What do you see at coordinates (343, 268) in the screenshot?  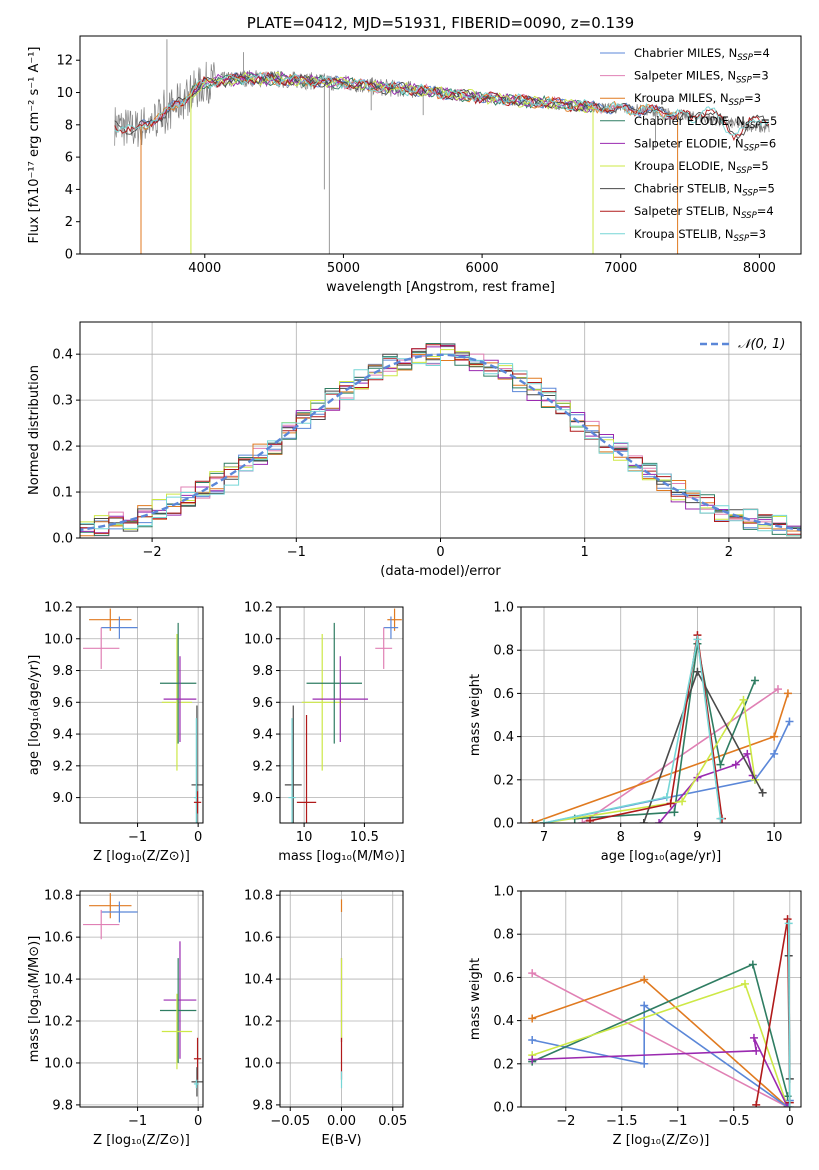 I see `x-tick-label: 5000` at bounding box center [343, 268].